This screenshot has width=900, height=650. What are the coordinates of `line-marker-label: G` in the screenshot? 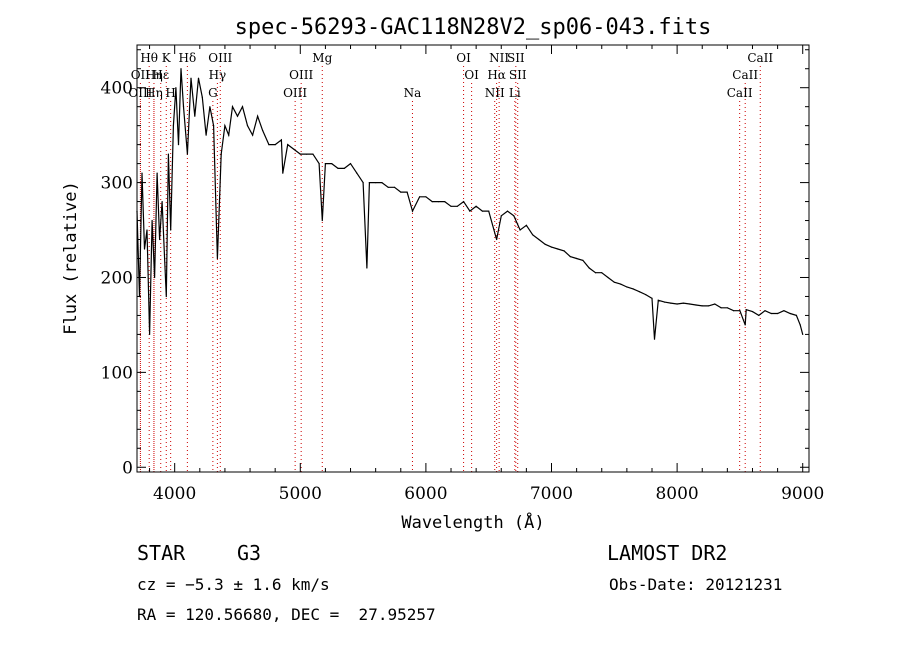 It's located at (213, 93).